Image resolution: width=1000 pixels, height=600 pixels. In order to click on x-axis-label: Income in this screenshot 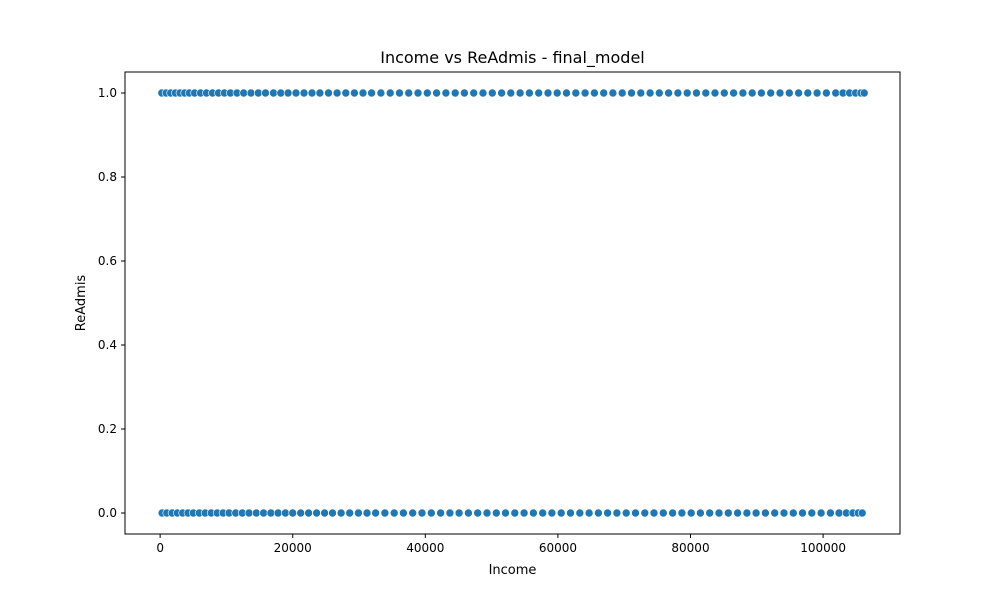, I will do `click(513, 570)`.